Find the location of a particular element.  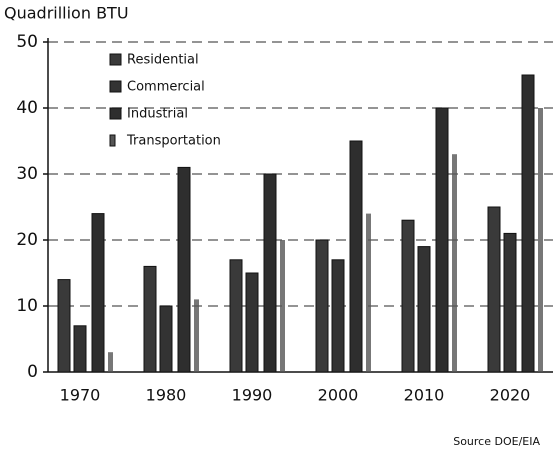

y-tick-label: 0 is located at coordinates (32, 372).